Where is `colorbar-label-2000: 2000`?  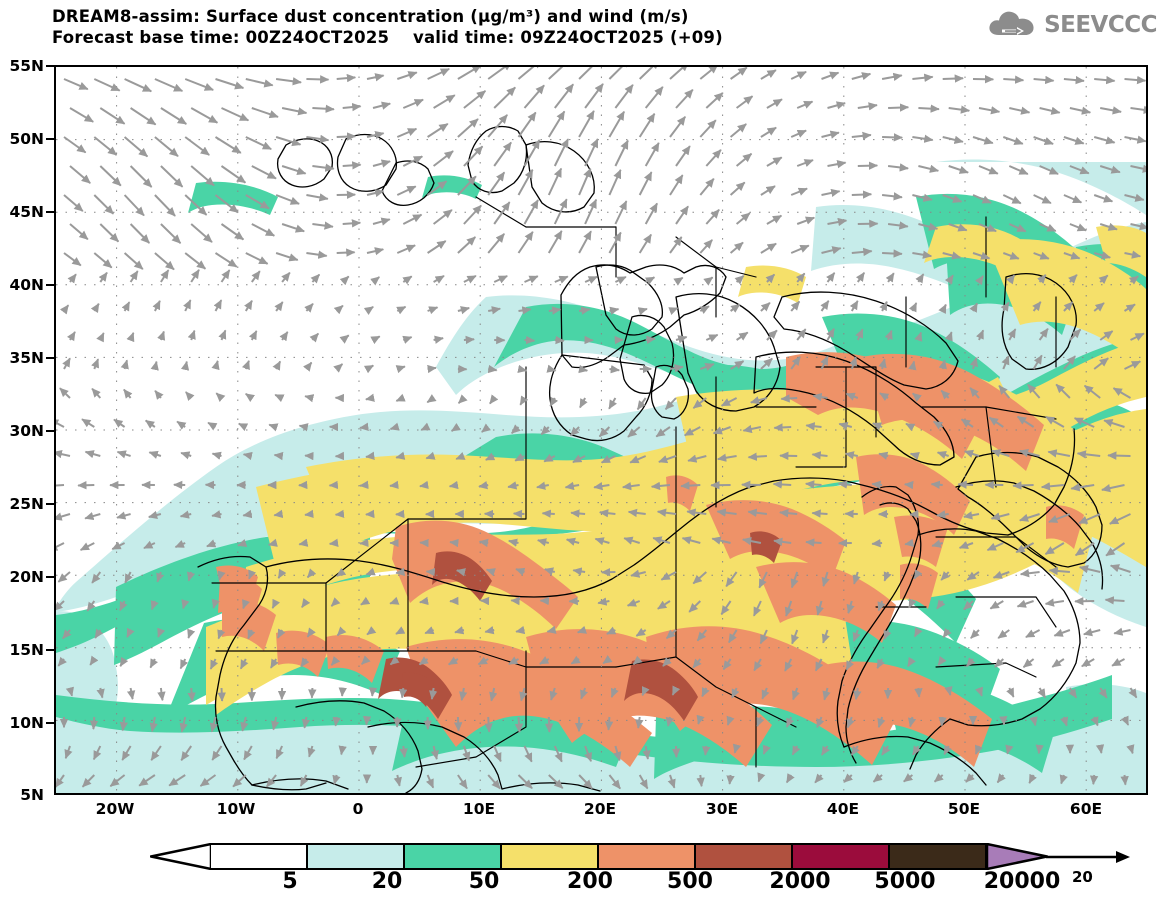
colorbar-label-2000: 2000 is located at coordinates (800, 881).